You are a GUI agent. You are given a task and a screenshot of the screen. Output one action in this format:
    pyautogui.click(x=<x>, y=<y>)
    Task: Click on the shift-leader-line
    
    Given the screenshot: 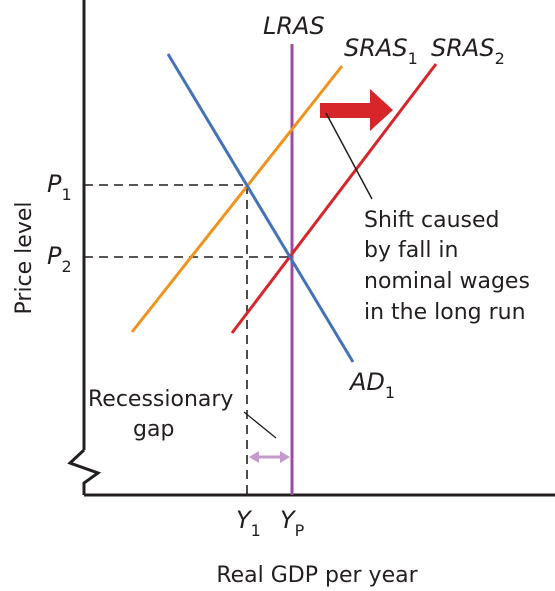 What is the action you would take?
    pyautogui.click(x=349, y=156)
    